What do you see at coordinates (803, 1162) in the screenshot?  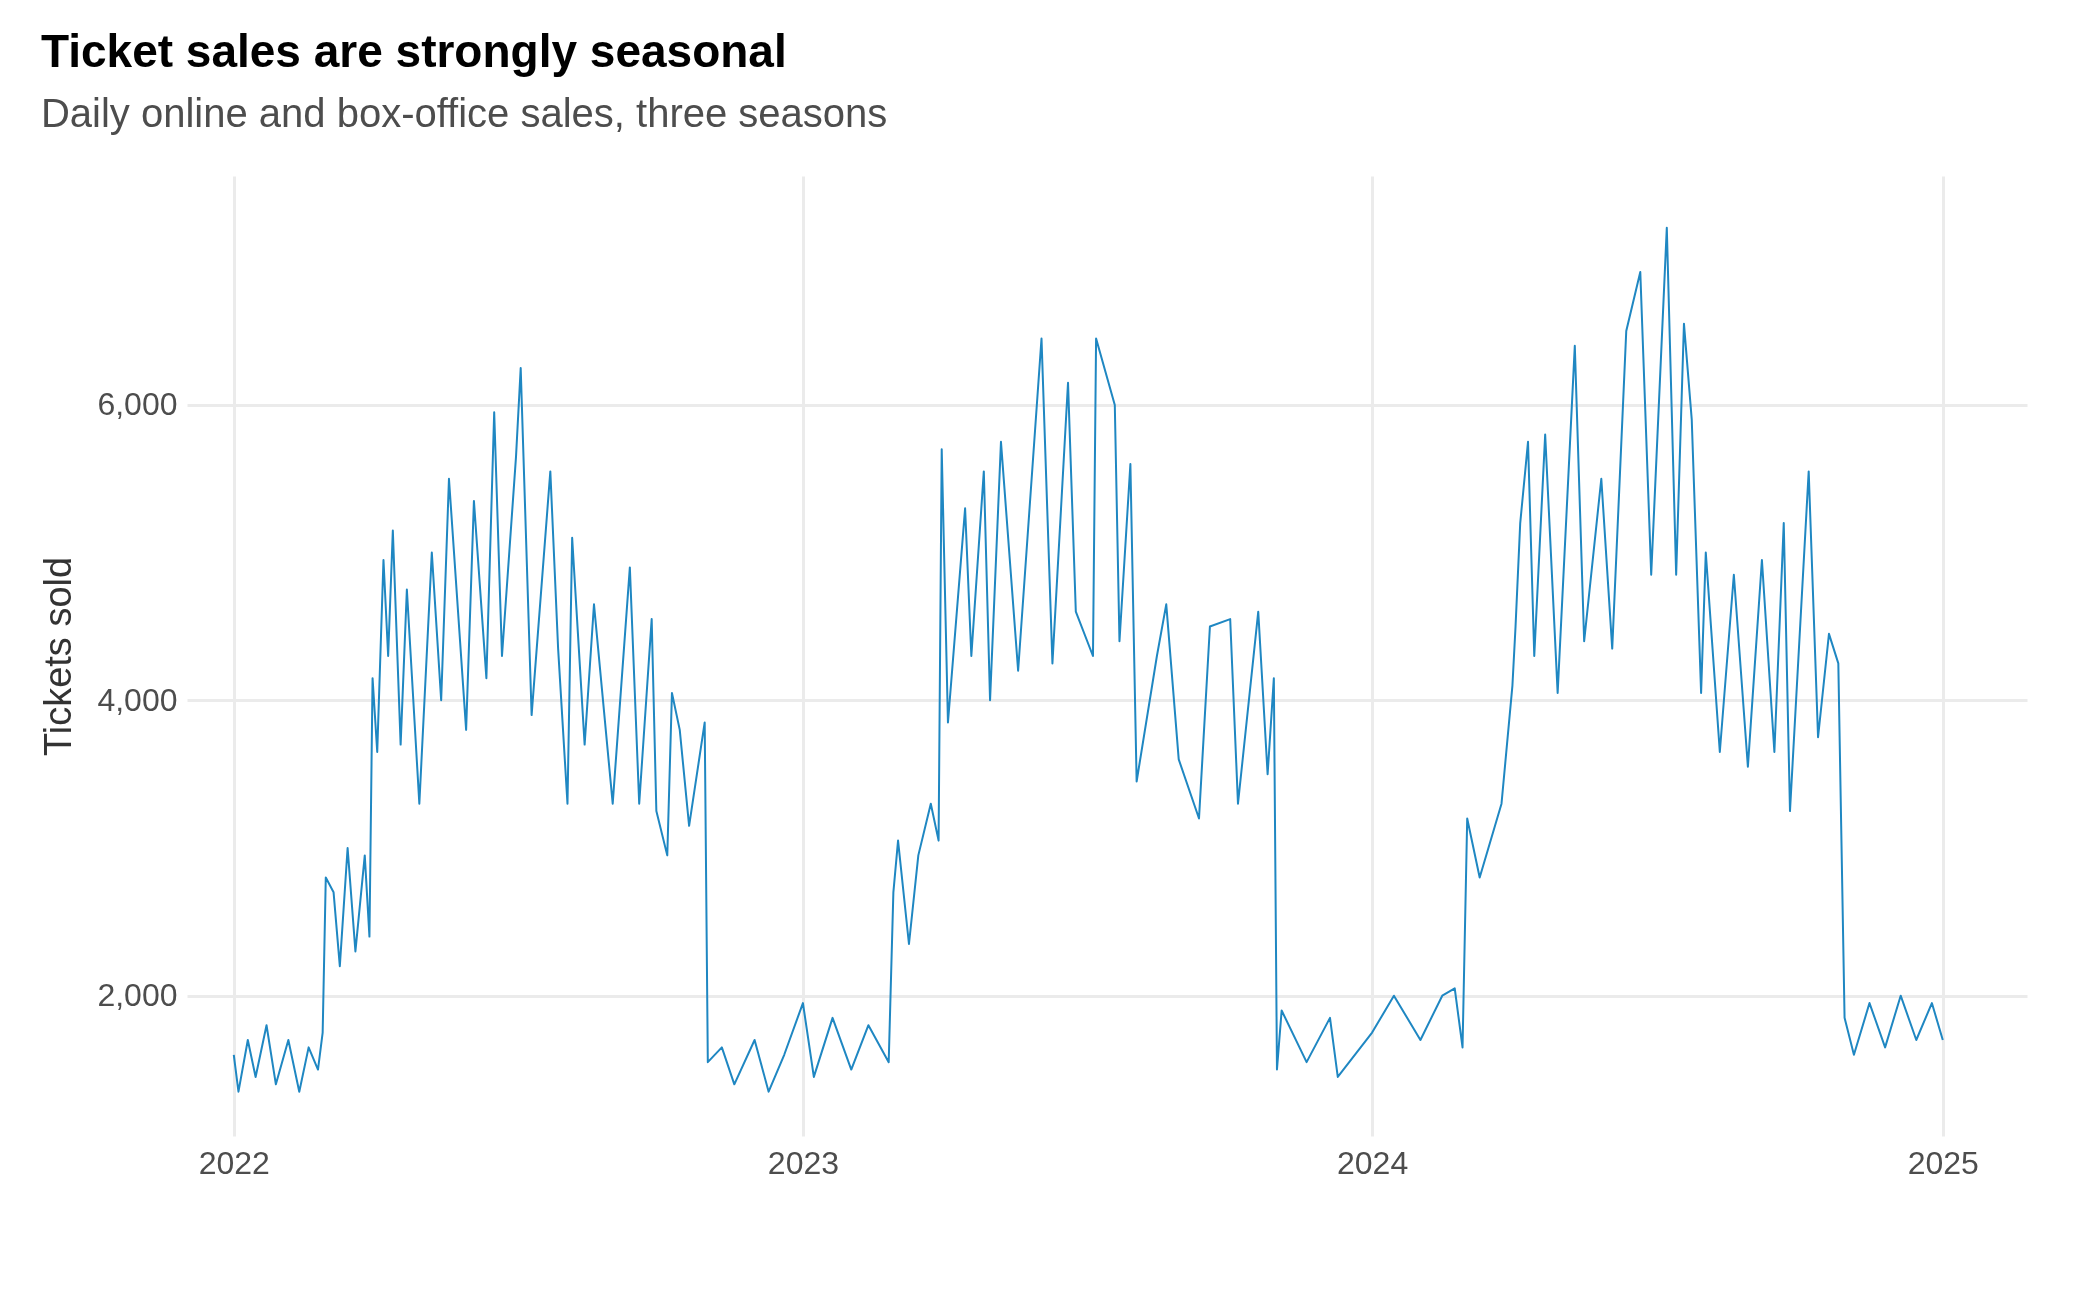 I see `x-tick-label: 2023` at bounding box center [803, 1162].